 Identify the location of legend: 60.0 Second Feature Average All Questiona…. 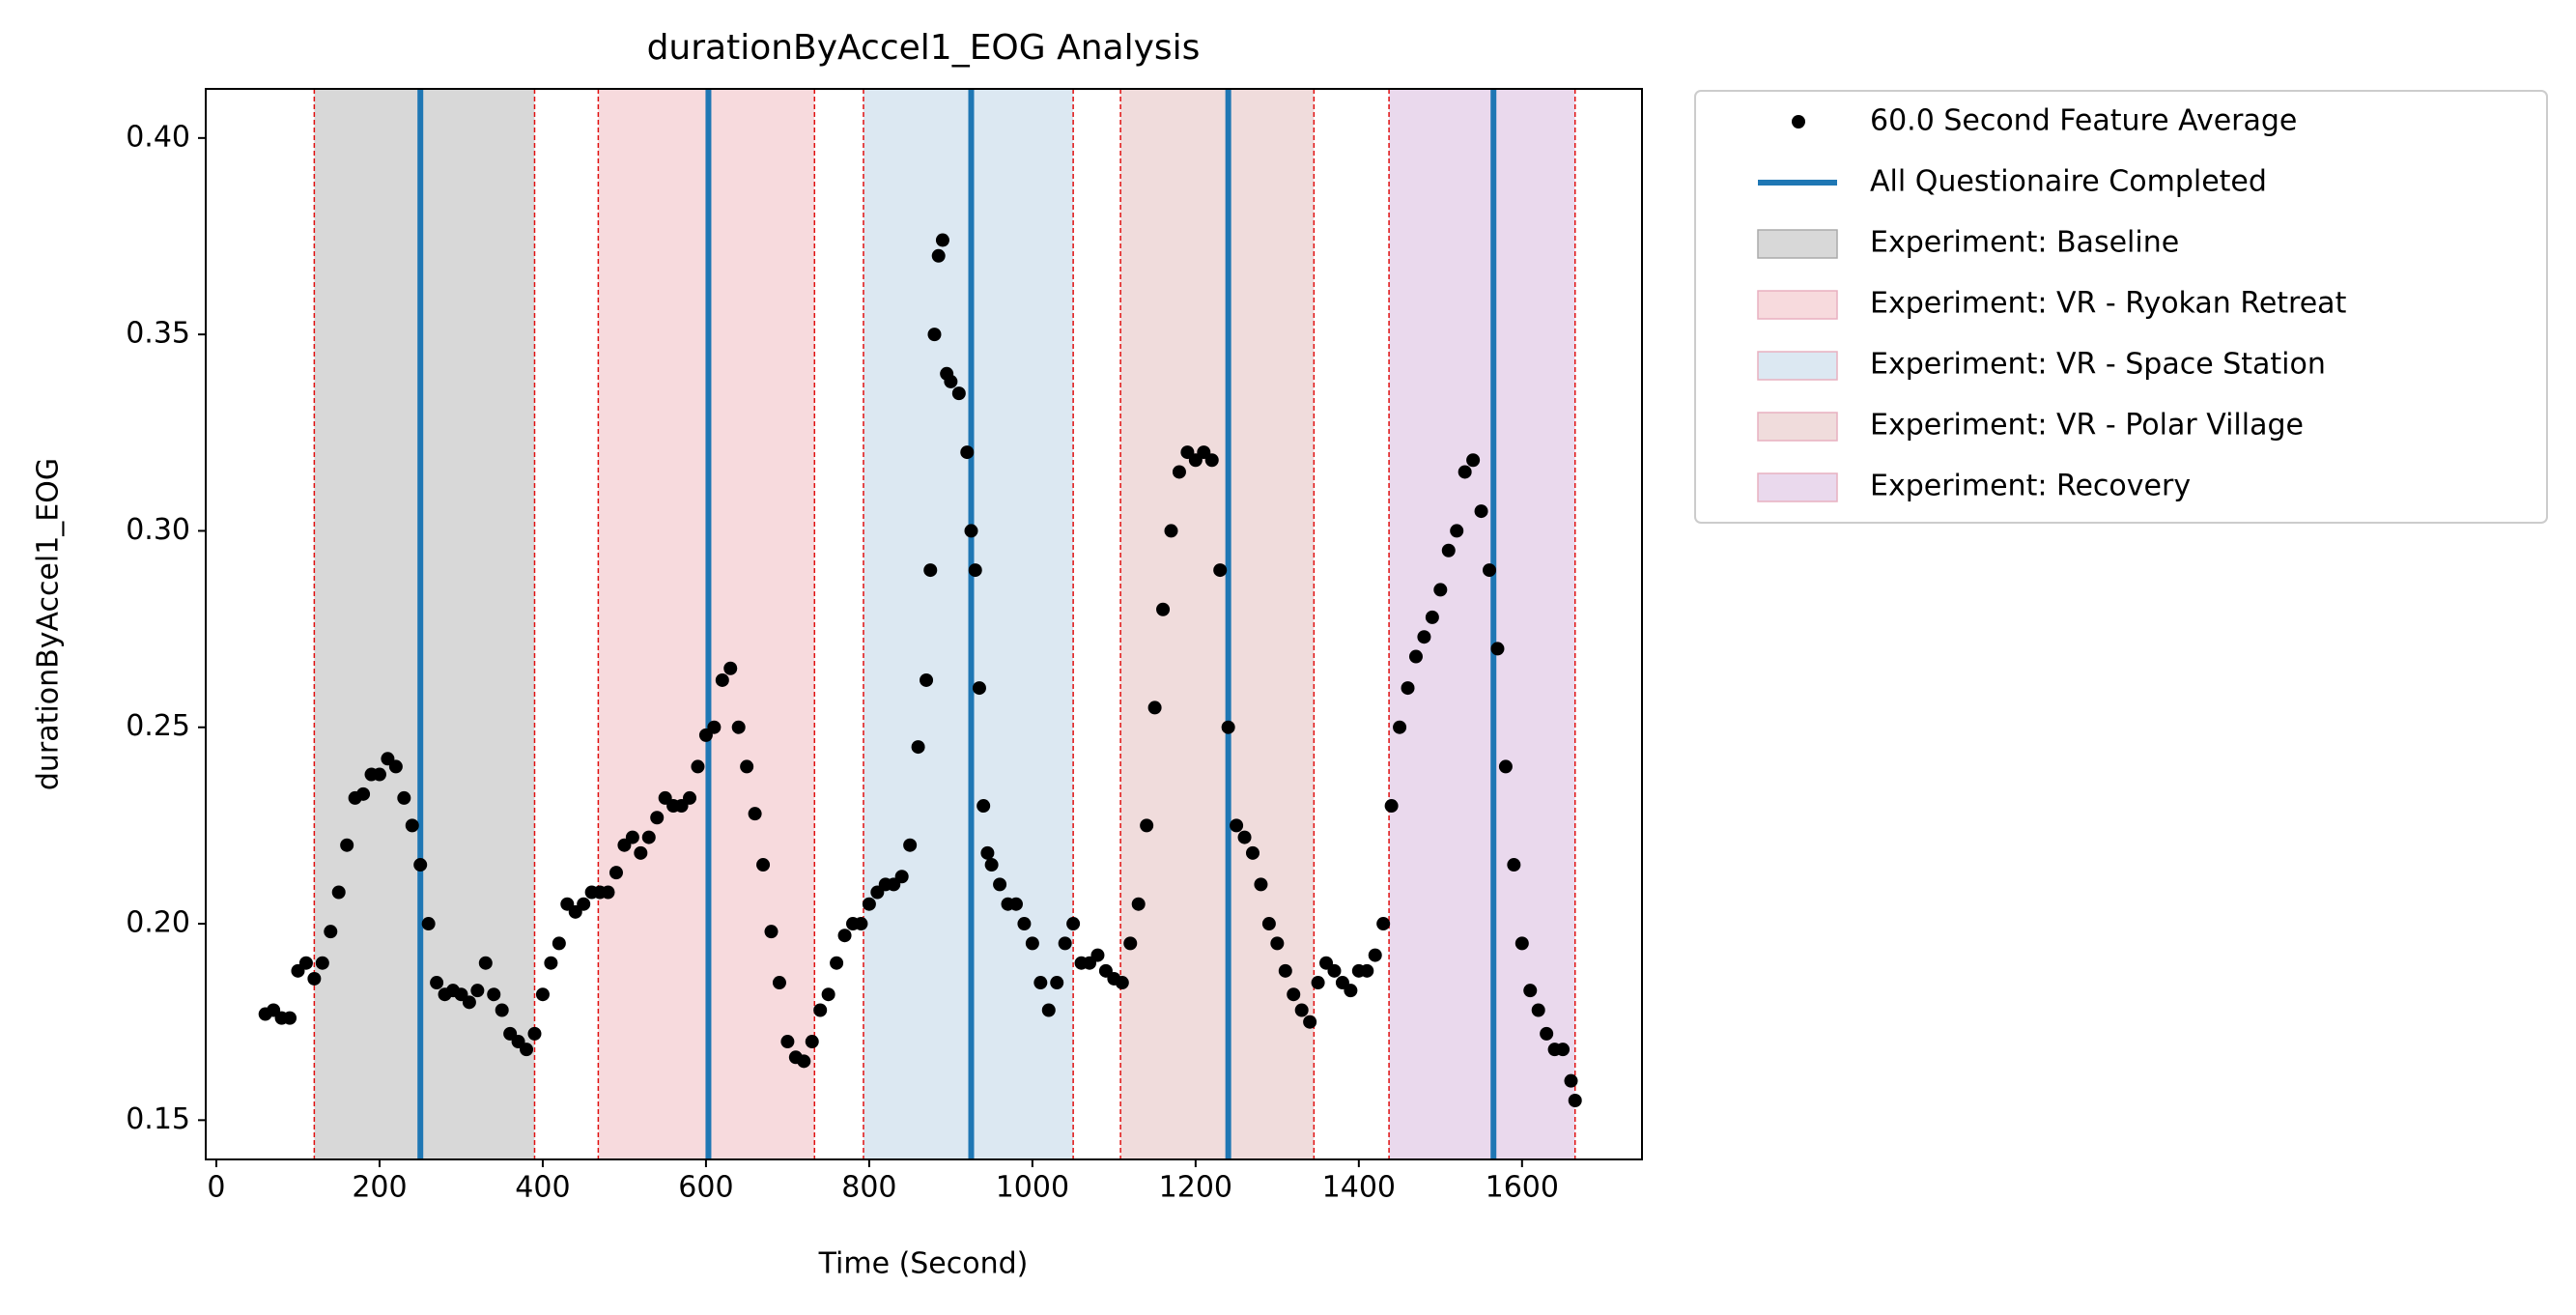
(2121, 307).